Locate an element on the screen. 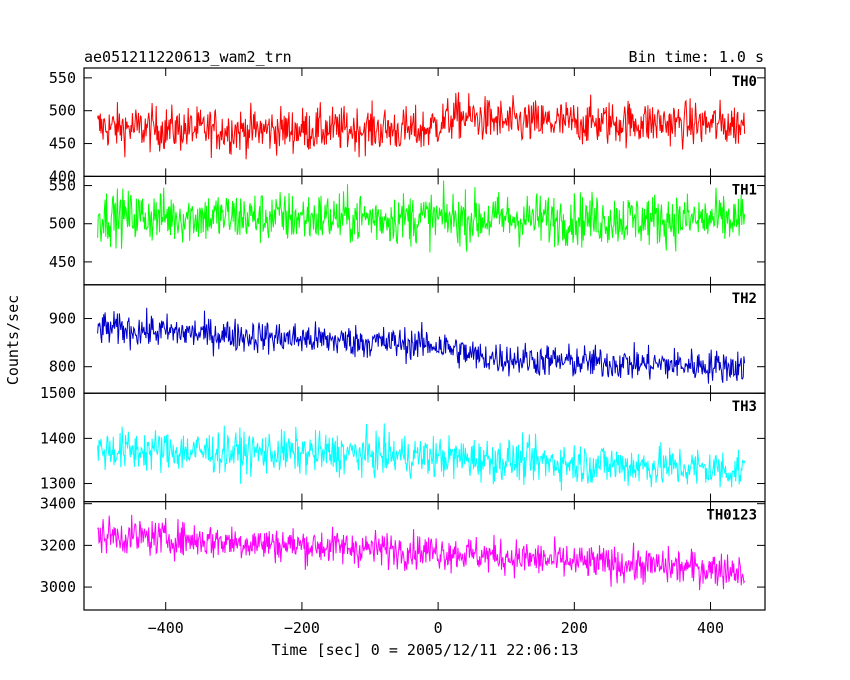  y-tick-label: 1300 is located at coordinates (58, 484).